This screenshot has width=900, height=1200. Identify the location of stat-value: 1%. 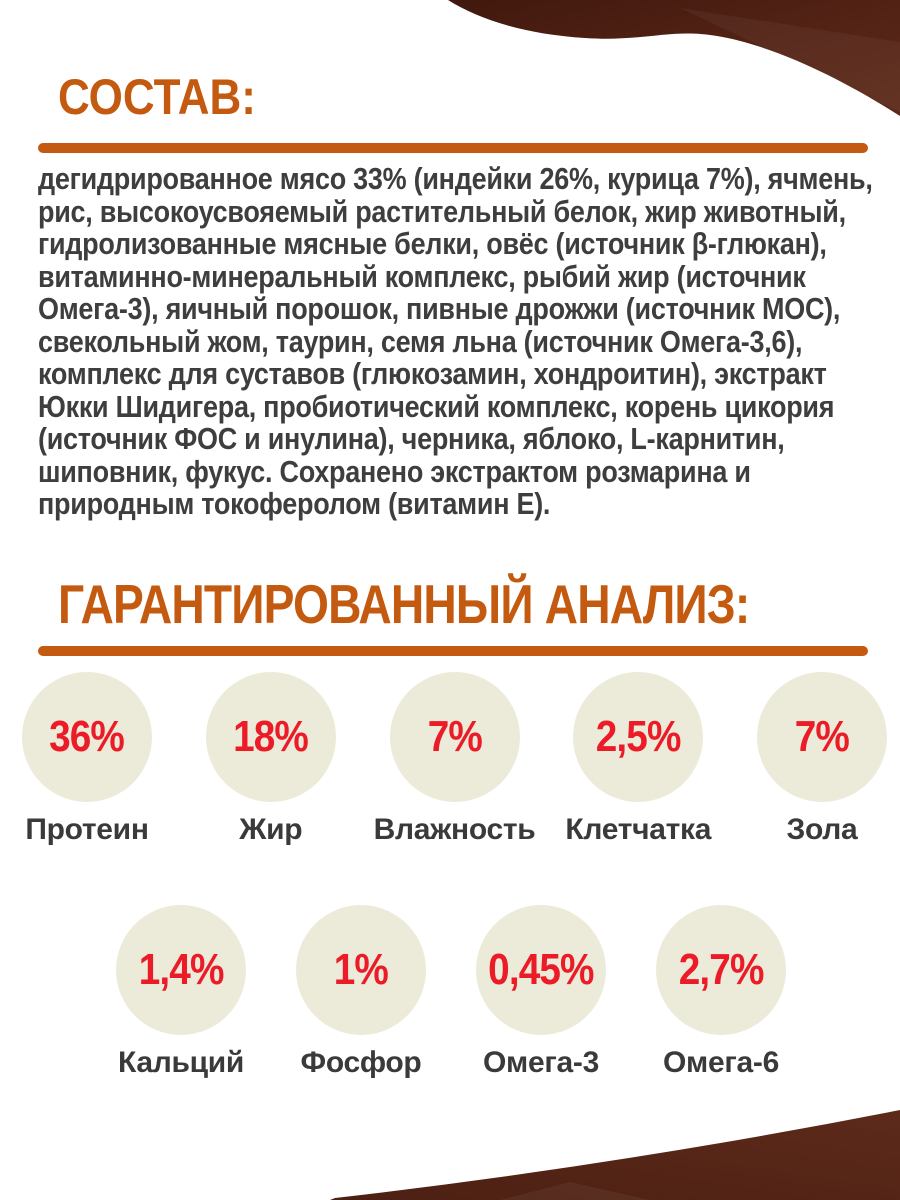
(361, 969).